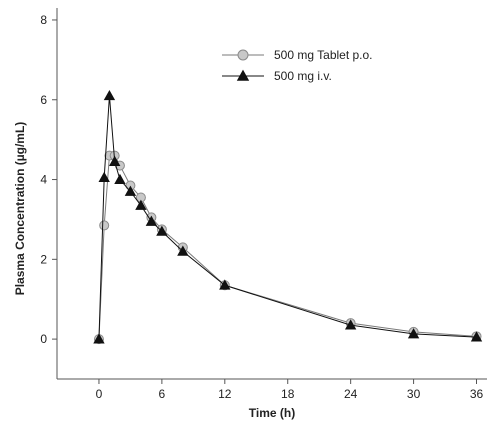  I want to click on x-tick-label-0: 0, so click(99, 394).